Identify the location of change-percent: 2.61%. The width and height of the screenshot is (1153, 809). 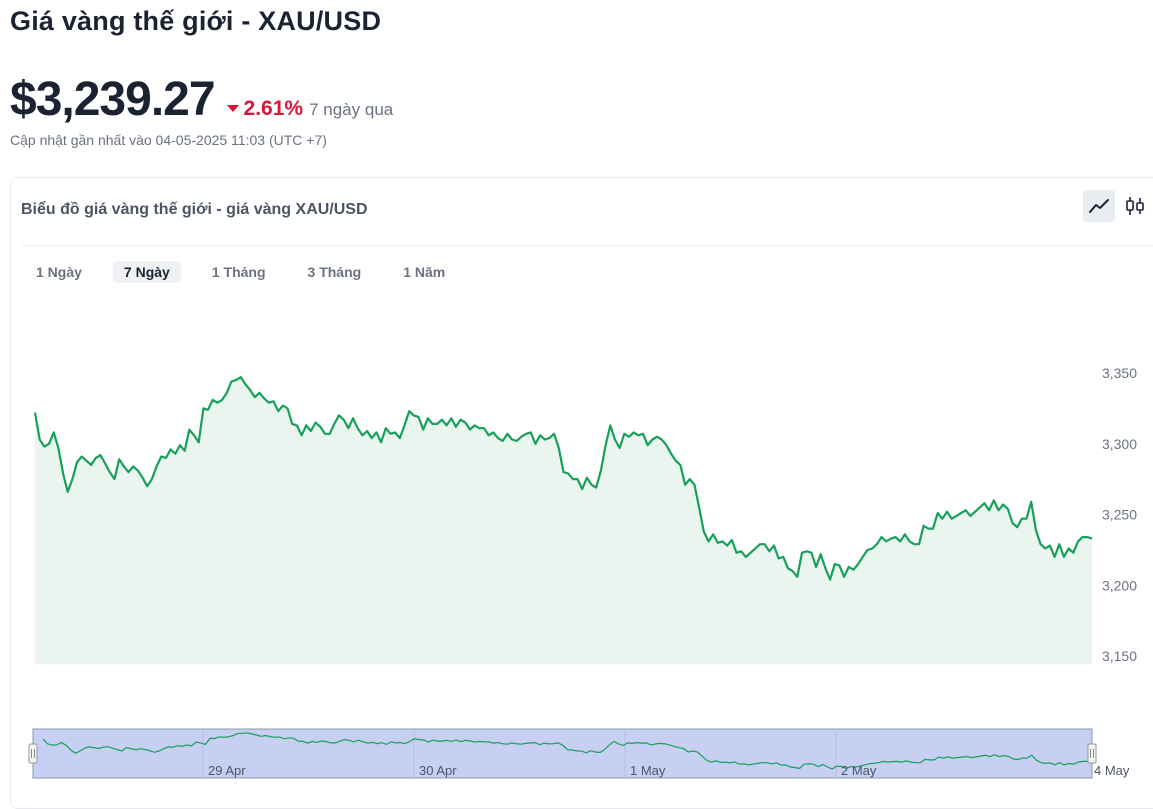
(273, 108).